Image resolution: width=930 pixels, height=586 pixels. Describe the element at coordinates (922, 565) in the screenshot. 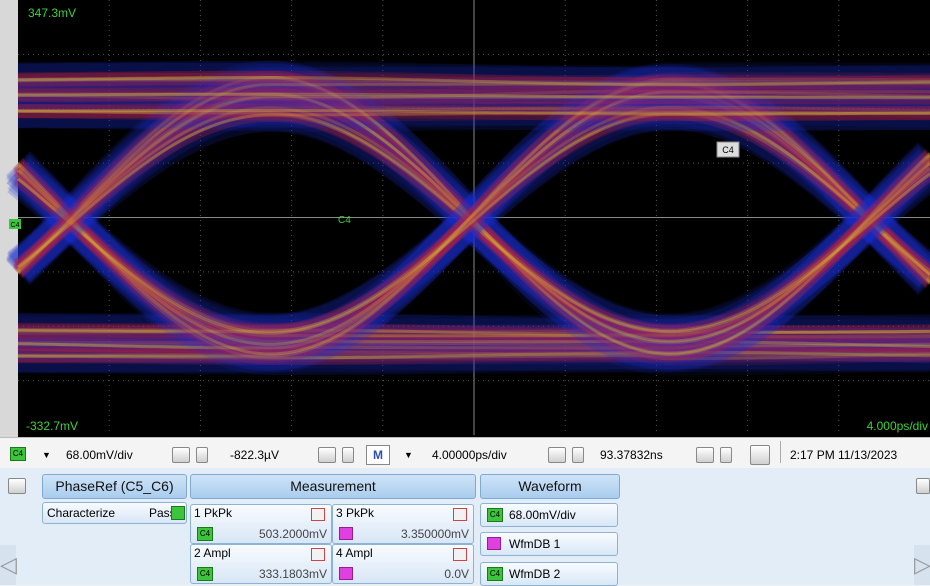

I see `scroll-right: ▷` at that location.